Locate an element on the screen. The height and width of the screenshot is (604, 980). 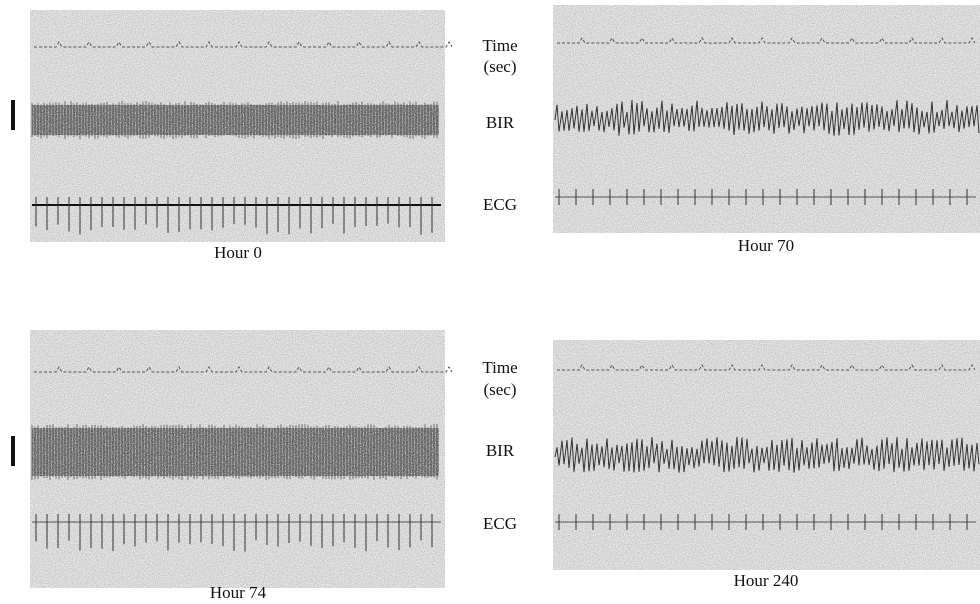
panel-caption: Hour 0 is located at coordinates (238, 252).